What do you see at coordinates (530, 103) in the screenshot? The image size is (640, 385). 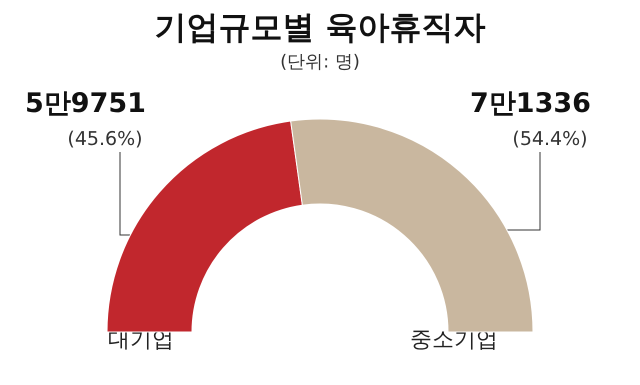 I see `text: 7만1336` at bounding box center [530, 103].